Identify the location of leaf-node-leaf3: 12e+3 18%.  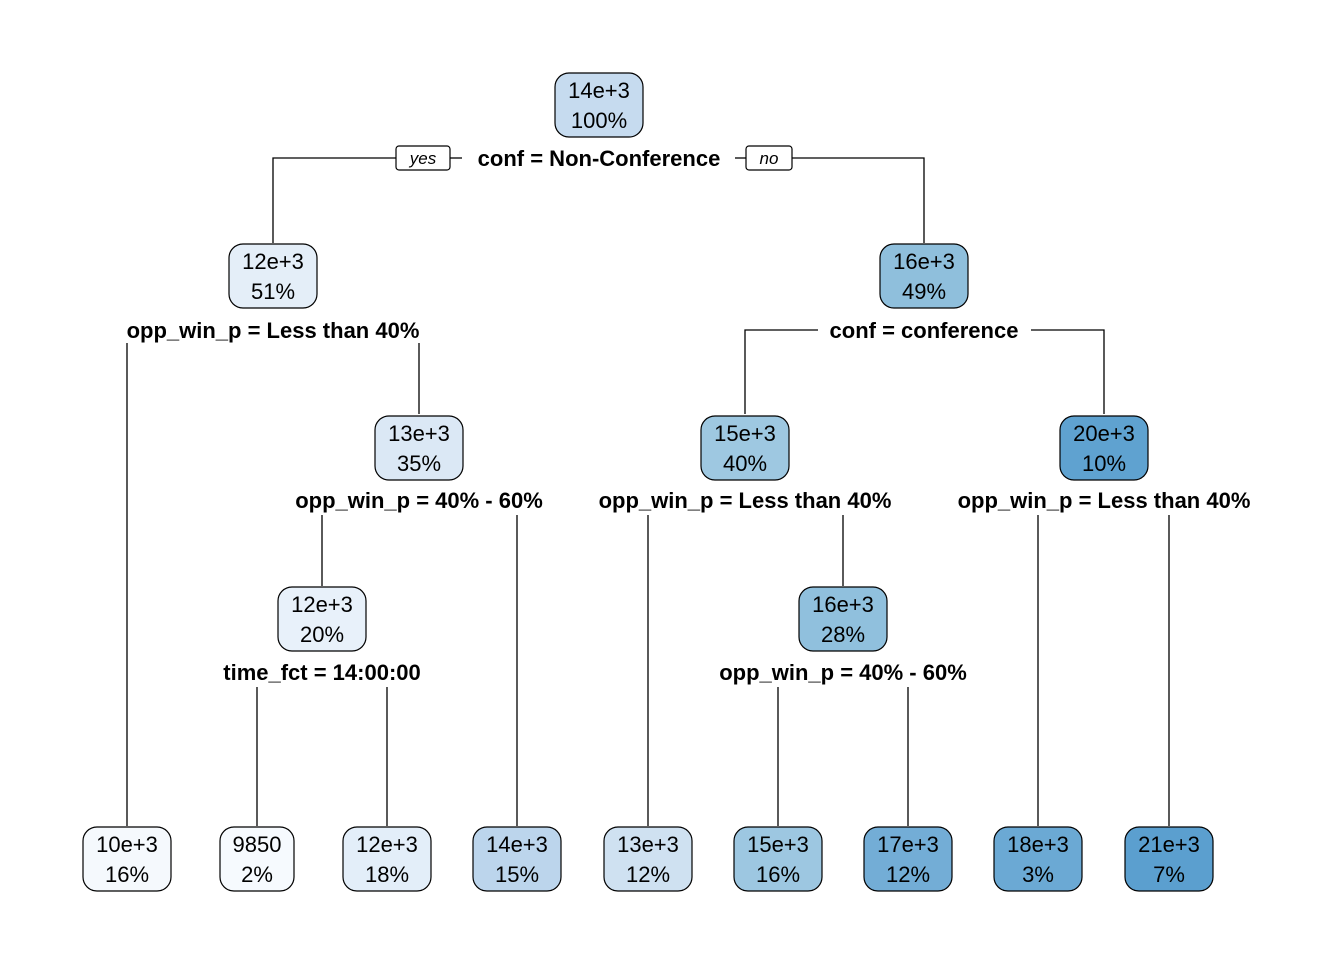
(387, 859).